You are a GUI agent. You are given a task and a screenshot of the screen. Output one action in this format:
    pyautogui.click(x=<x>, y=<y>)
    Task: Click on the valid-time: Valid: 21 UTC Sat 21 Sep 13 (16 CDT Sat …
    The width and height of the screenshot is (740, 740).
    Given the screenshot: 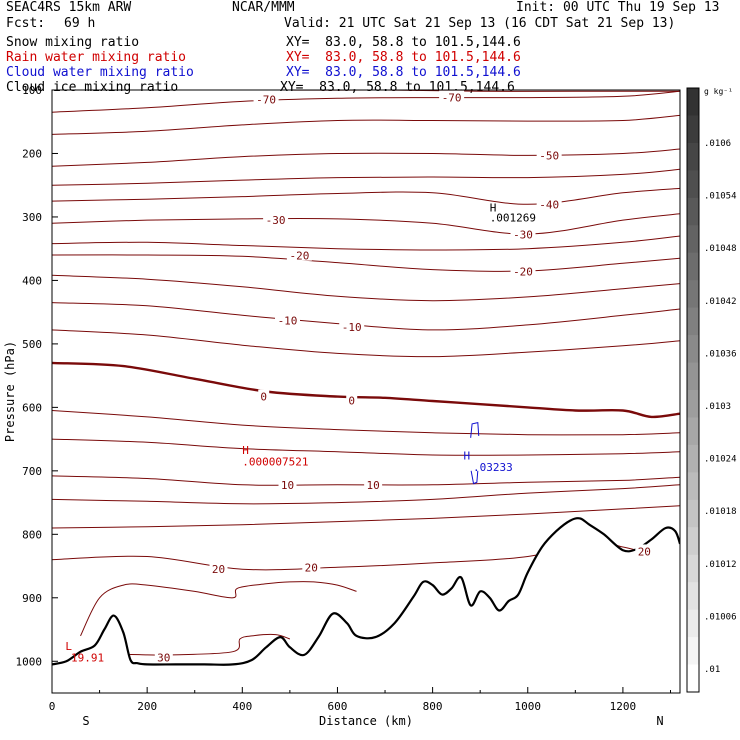 What is the action you would take?
    pyautogui.click(x=480, y=23)
    